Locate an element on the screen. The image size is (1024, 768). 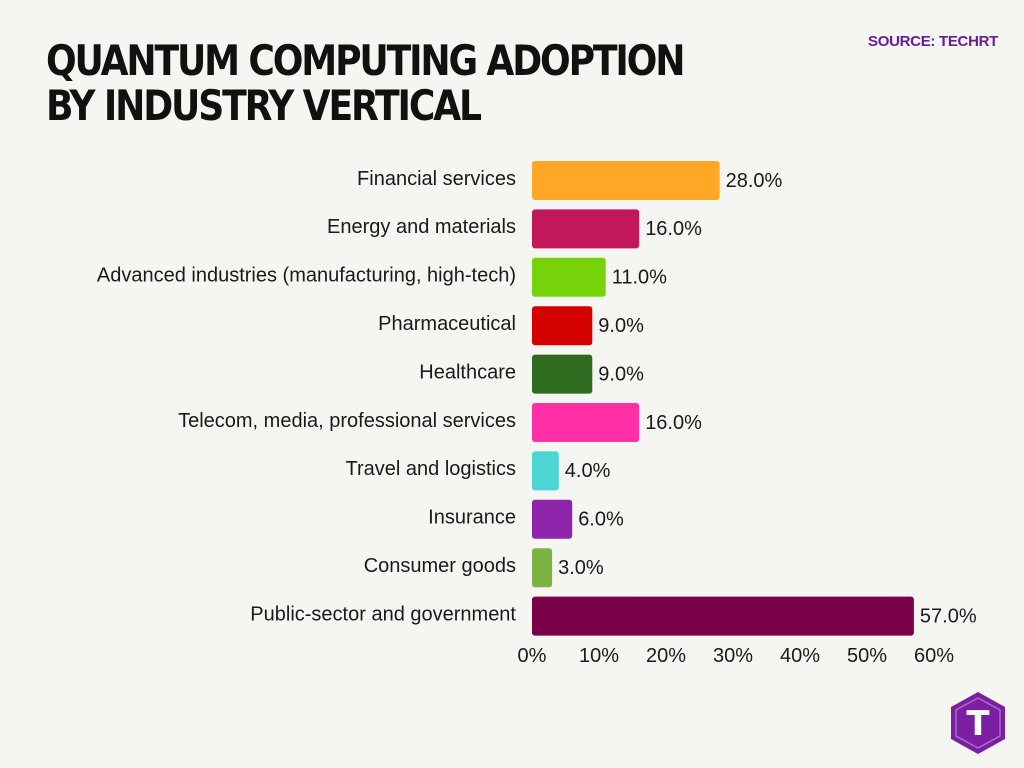
logo-letter: T is located at coordinates (978, 724).